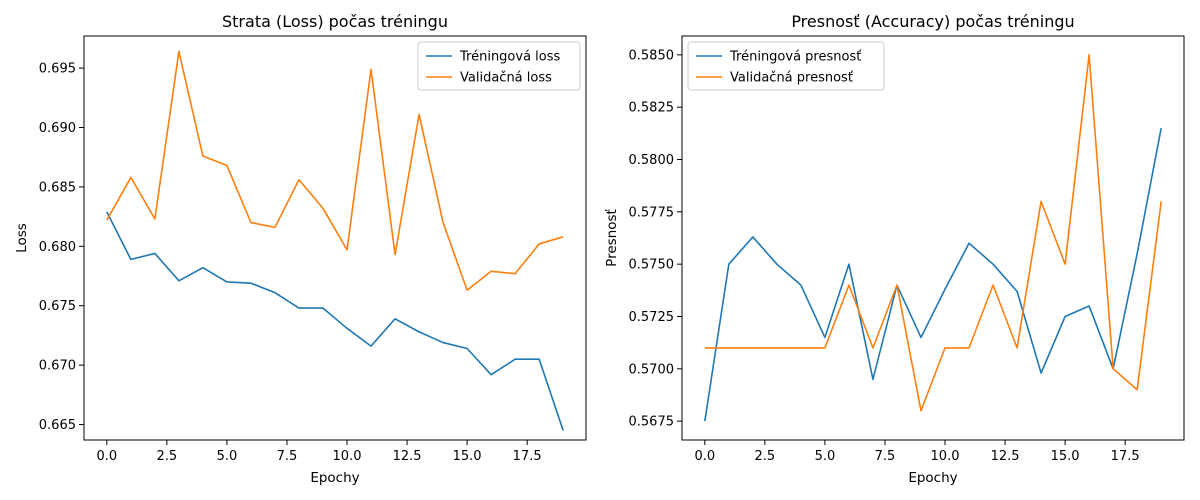 This screenshot has height=500, width=1200. What do you see at coordinates (652, 265) in the screenshot?
I see `y-tick-label: 0.5750` at bounding box center [652, 265].